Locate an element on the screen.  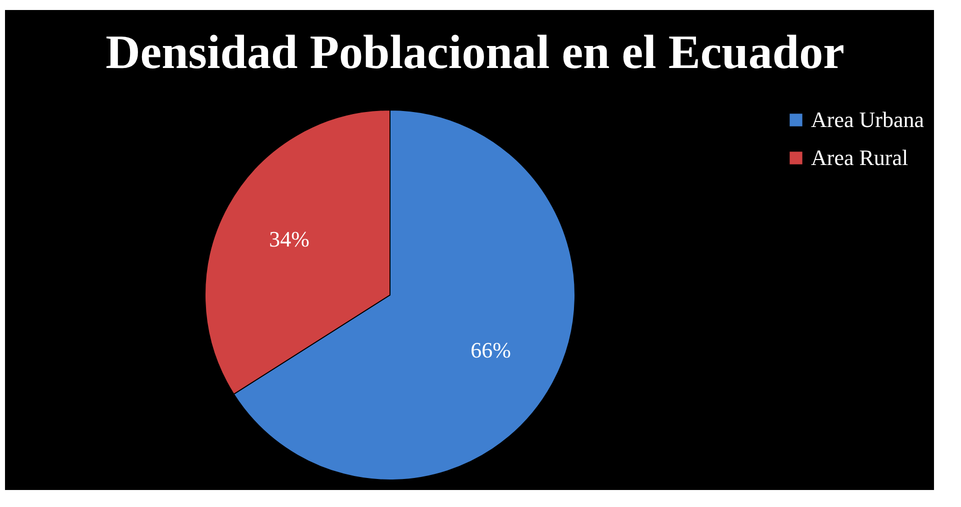
data-label: 34% is located at coordinates (289, 239).